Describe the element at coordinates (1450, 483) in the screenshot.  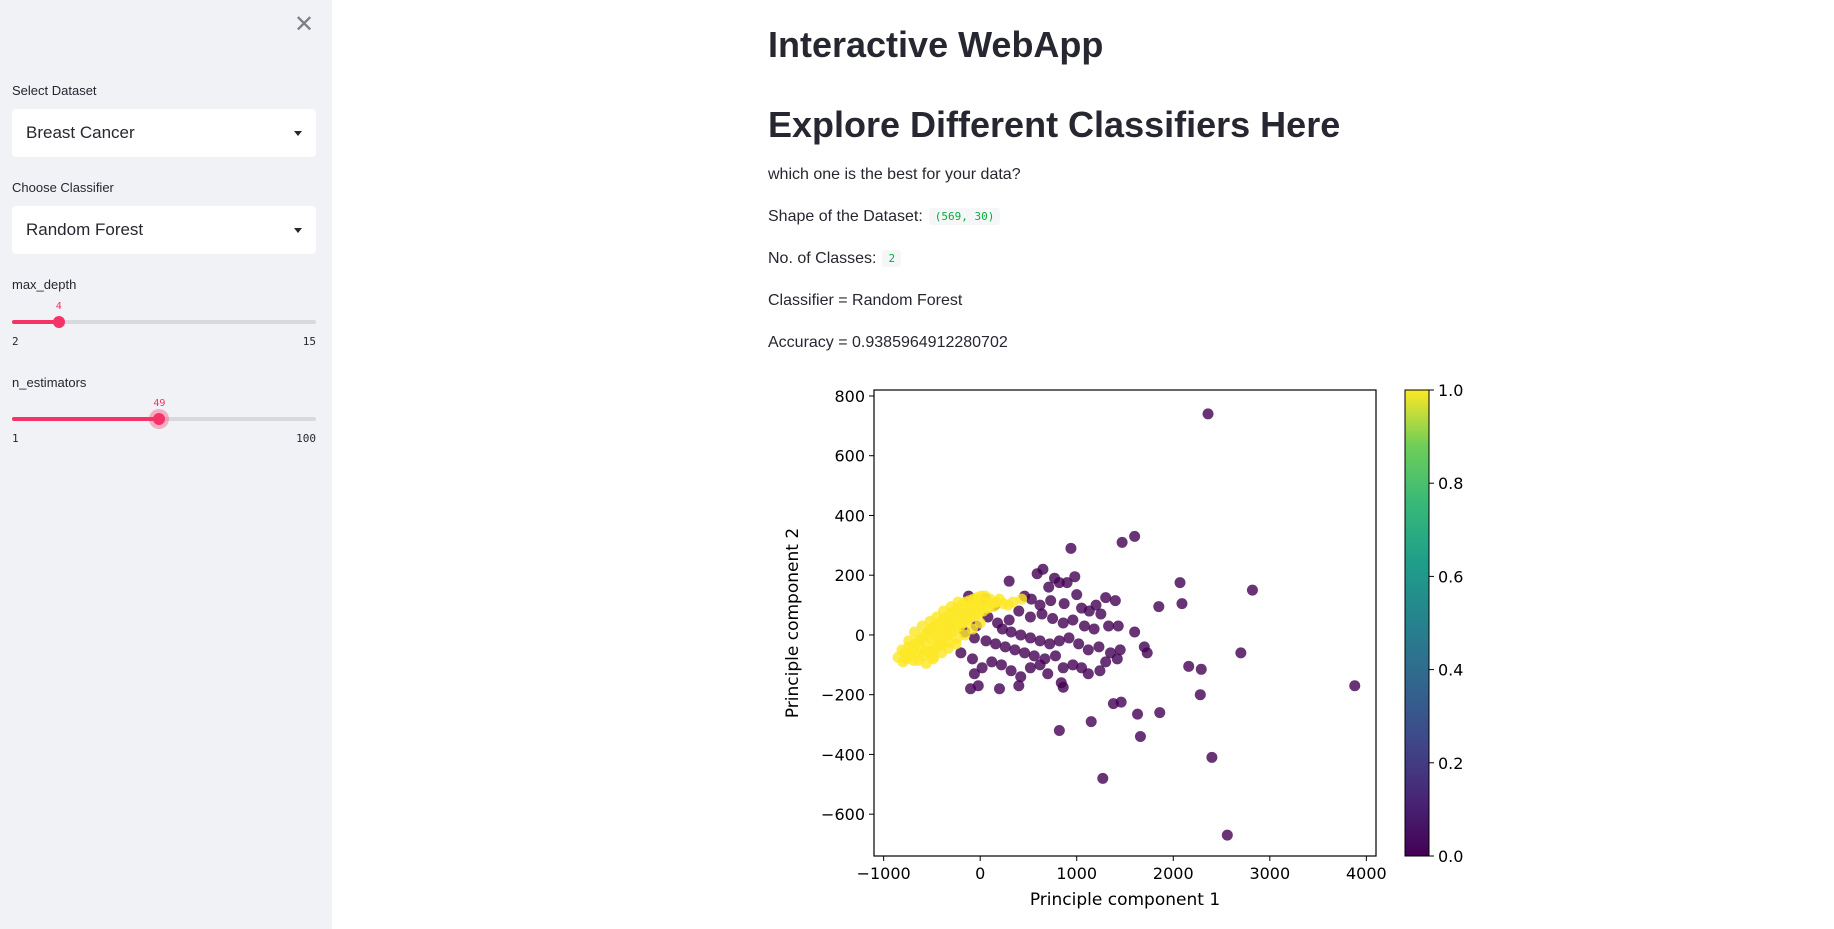
I see `colorbar-tick-label: 0.8` at that location.